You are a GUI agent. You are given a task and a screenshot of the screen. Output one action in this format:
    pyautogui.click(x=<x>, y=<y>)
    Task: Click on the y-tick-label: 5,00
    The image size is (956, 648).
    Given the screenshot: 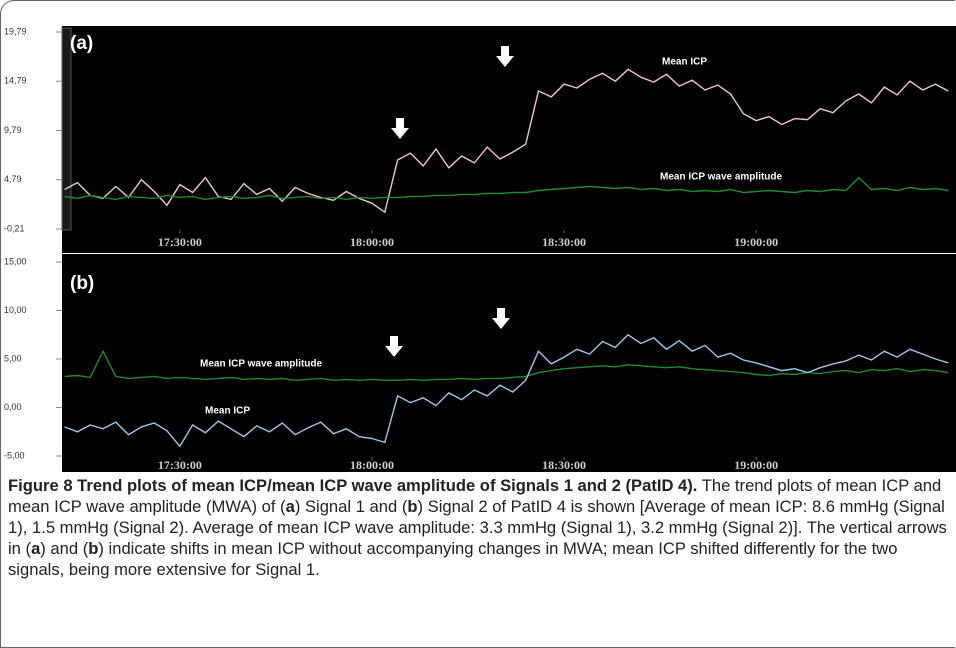 What is the action you would take?
    pyautogui.click(x=13, y=358)
    